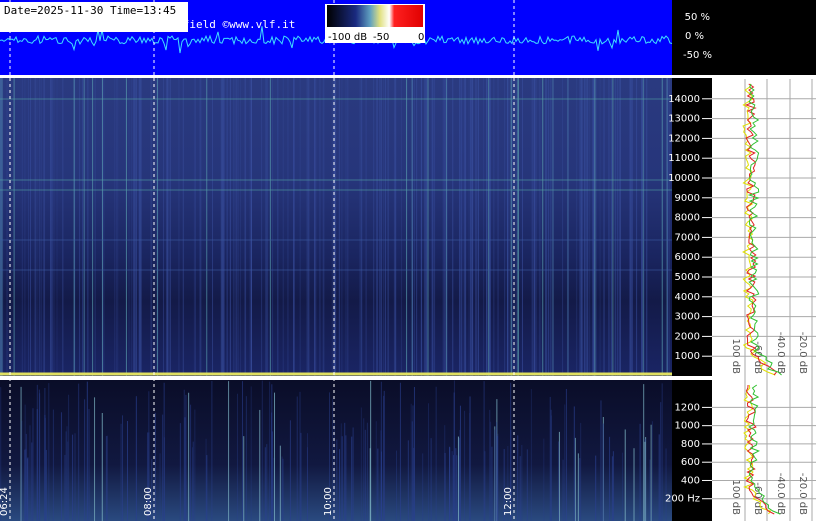 This screenshot has width=816, height=521. What do you see at coordinates (90, 10) in the screenshot?
I see `header-date: Date=2025-11-30 Time=13:45` at bounding box center [90, 10].